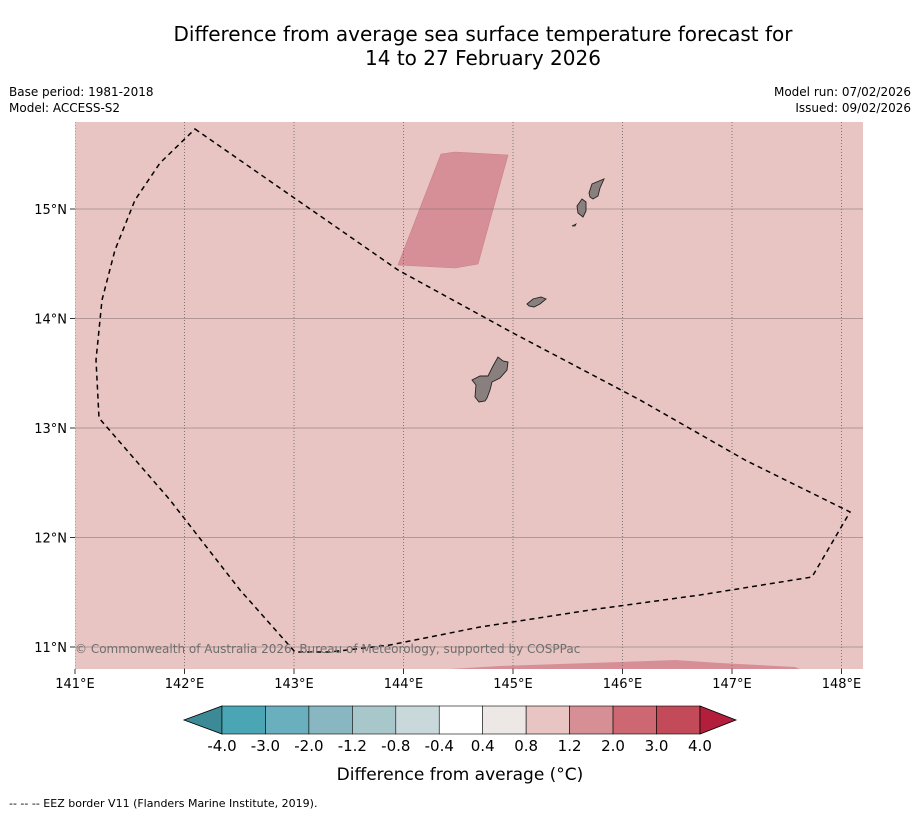  I want to click on anomaly-patch-south, so click(625, 664).